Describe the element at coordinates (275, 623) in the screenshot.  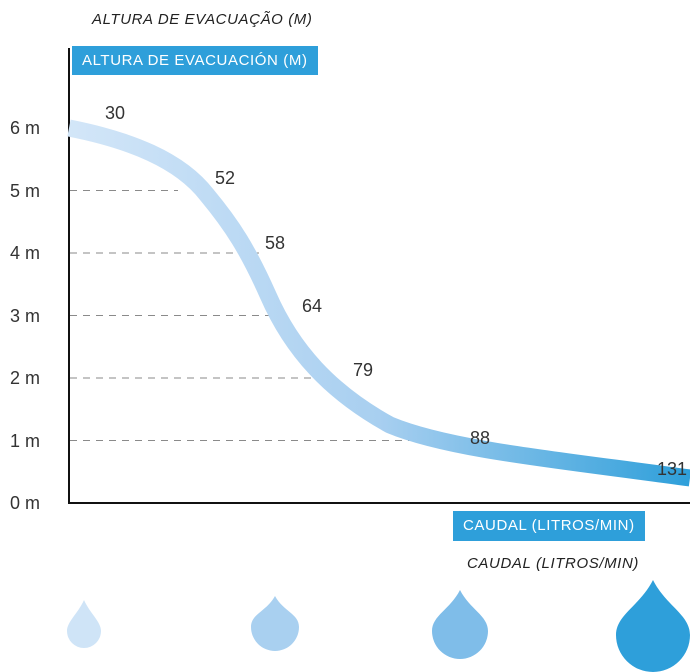
I see `water-drop-medium-icon` at that location.